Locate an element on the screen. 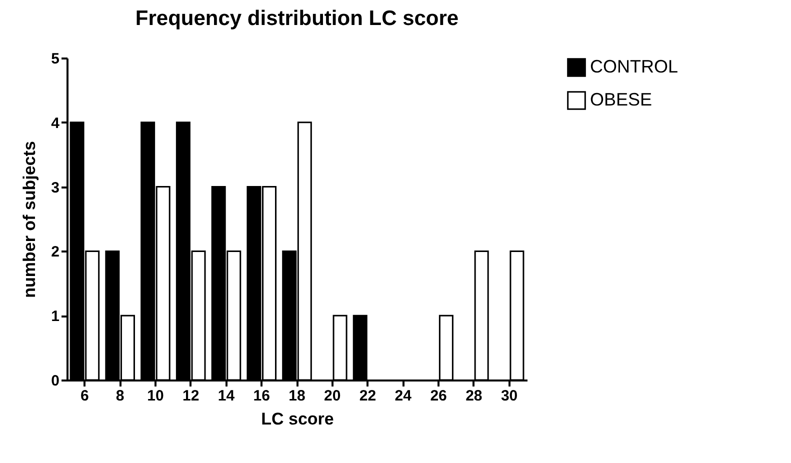  x-tick-label: 18 is located at coordinates (297, 396).